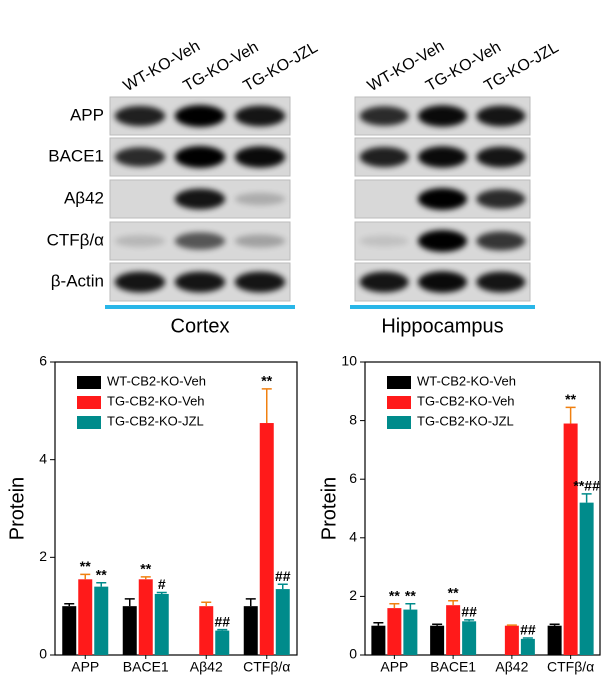 The height and width of the screenshot is (687, 608). I want to click on y-tick-label: 4, so click(43, 458).